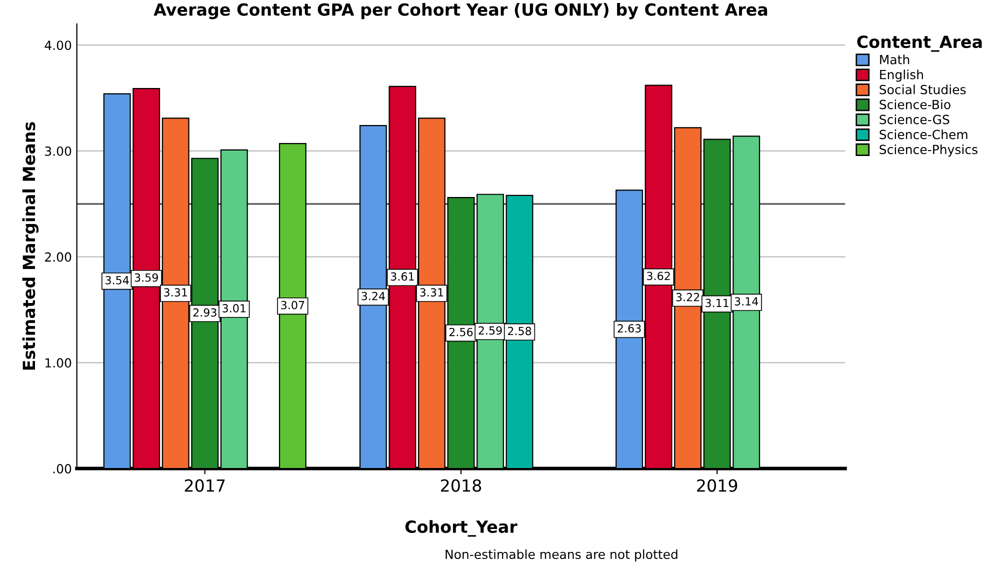 This screenshot has height=570, width=985. What do you see at coordinates (915, 119) in the screenshot?
I see `legend-label: Science-GS` at bounding box center [915, 119].